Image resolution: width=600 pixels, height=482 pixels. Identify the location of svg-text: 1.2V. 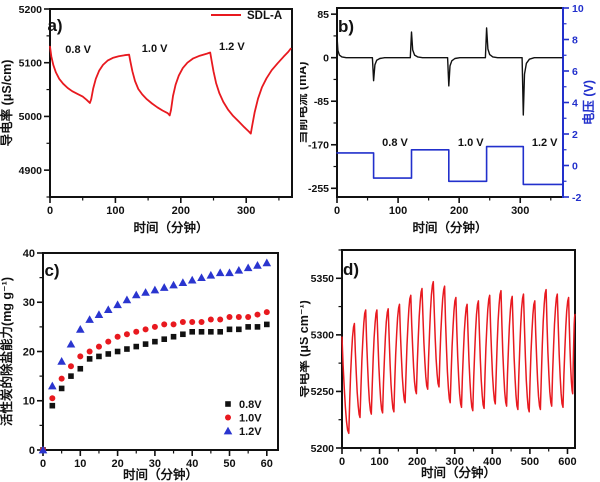
(250, 432).